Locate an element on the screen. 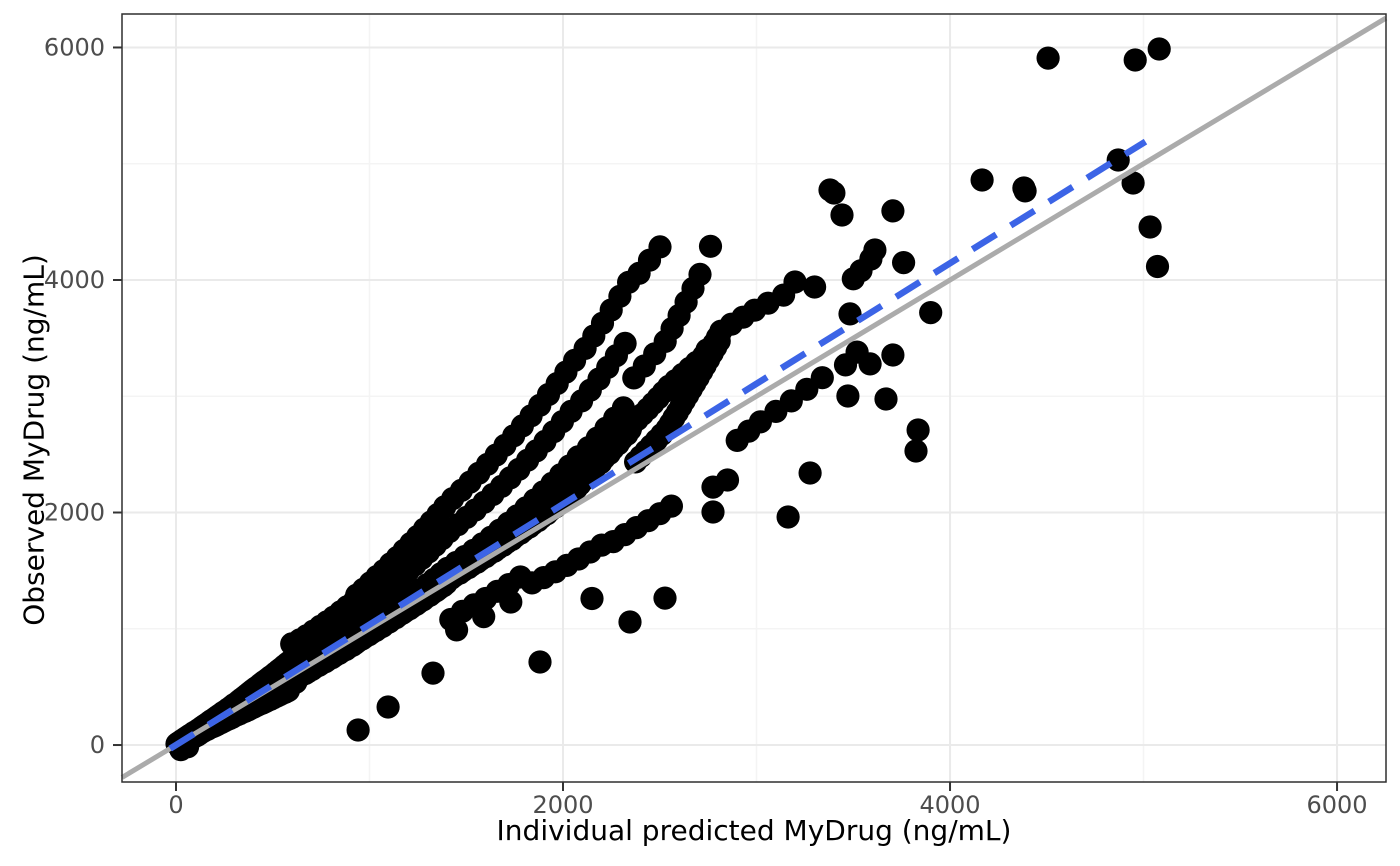 This screenshot has height=866, width=1400. x-tick-label: 4000 is located at coordinates (949, 805).